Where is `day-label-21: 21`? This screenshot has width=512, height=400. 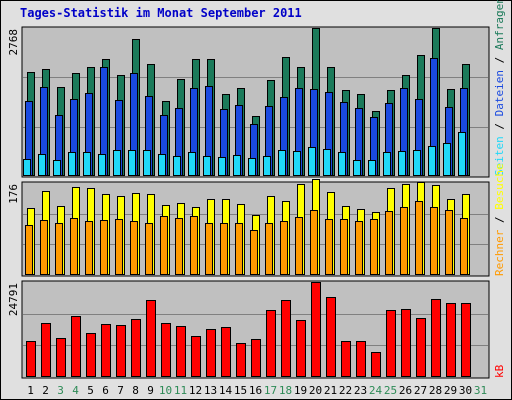
day-label-21: 21 is located at coordinates (330, 390).